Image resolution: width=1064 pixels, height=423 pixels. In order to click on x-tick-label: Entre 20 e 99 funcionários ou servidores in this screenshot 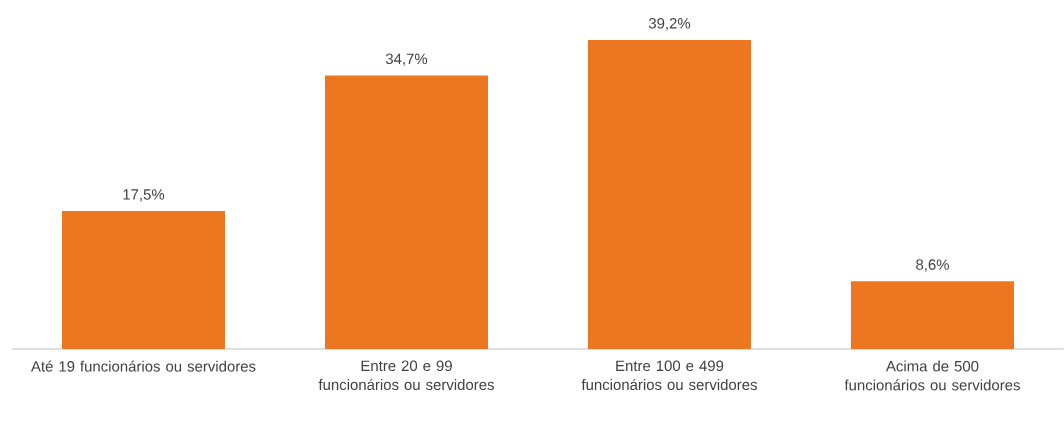, I will do `click(406, 375)`.